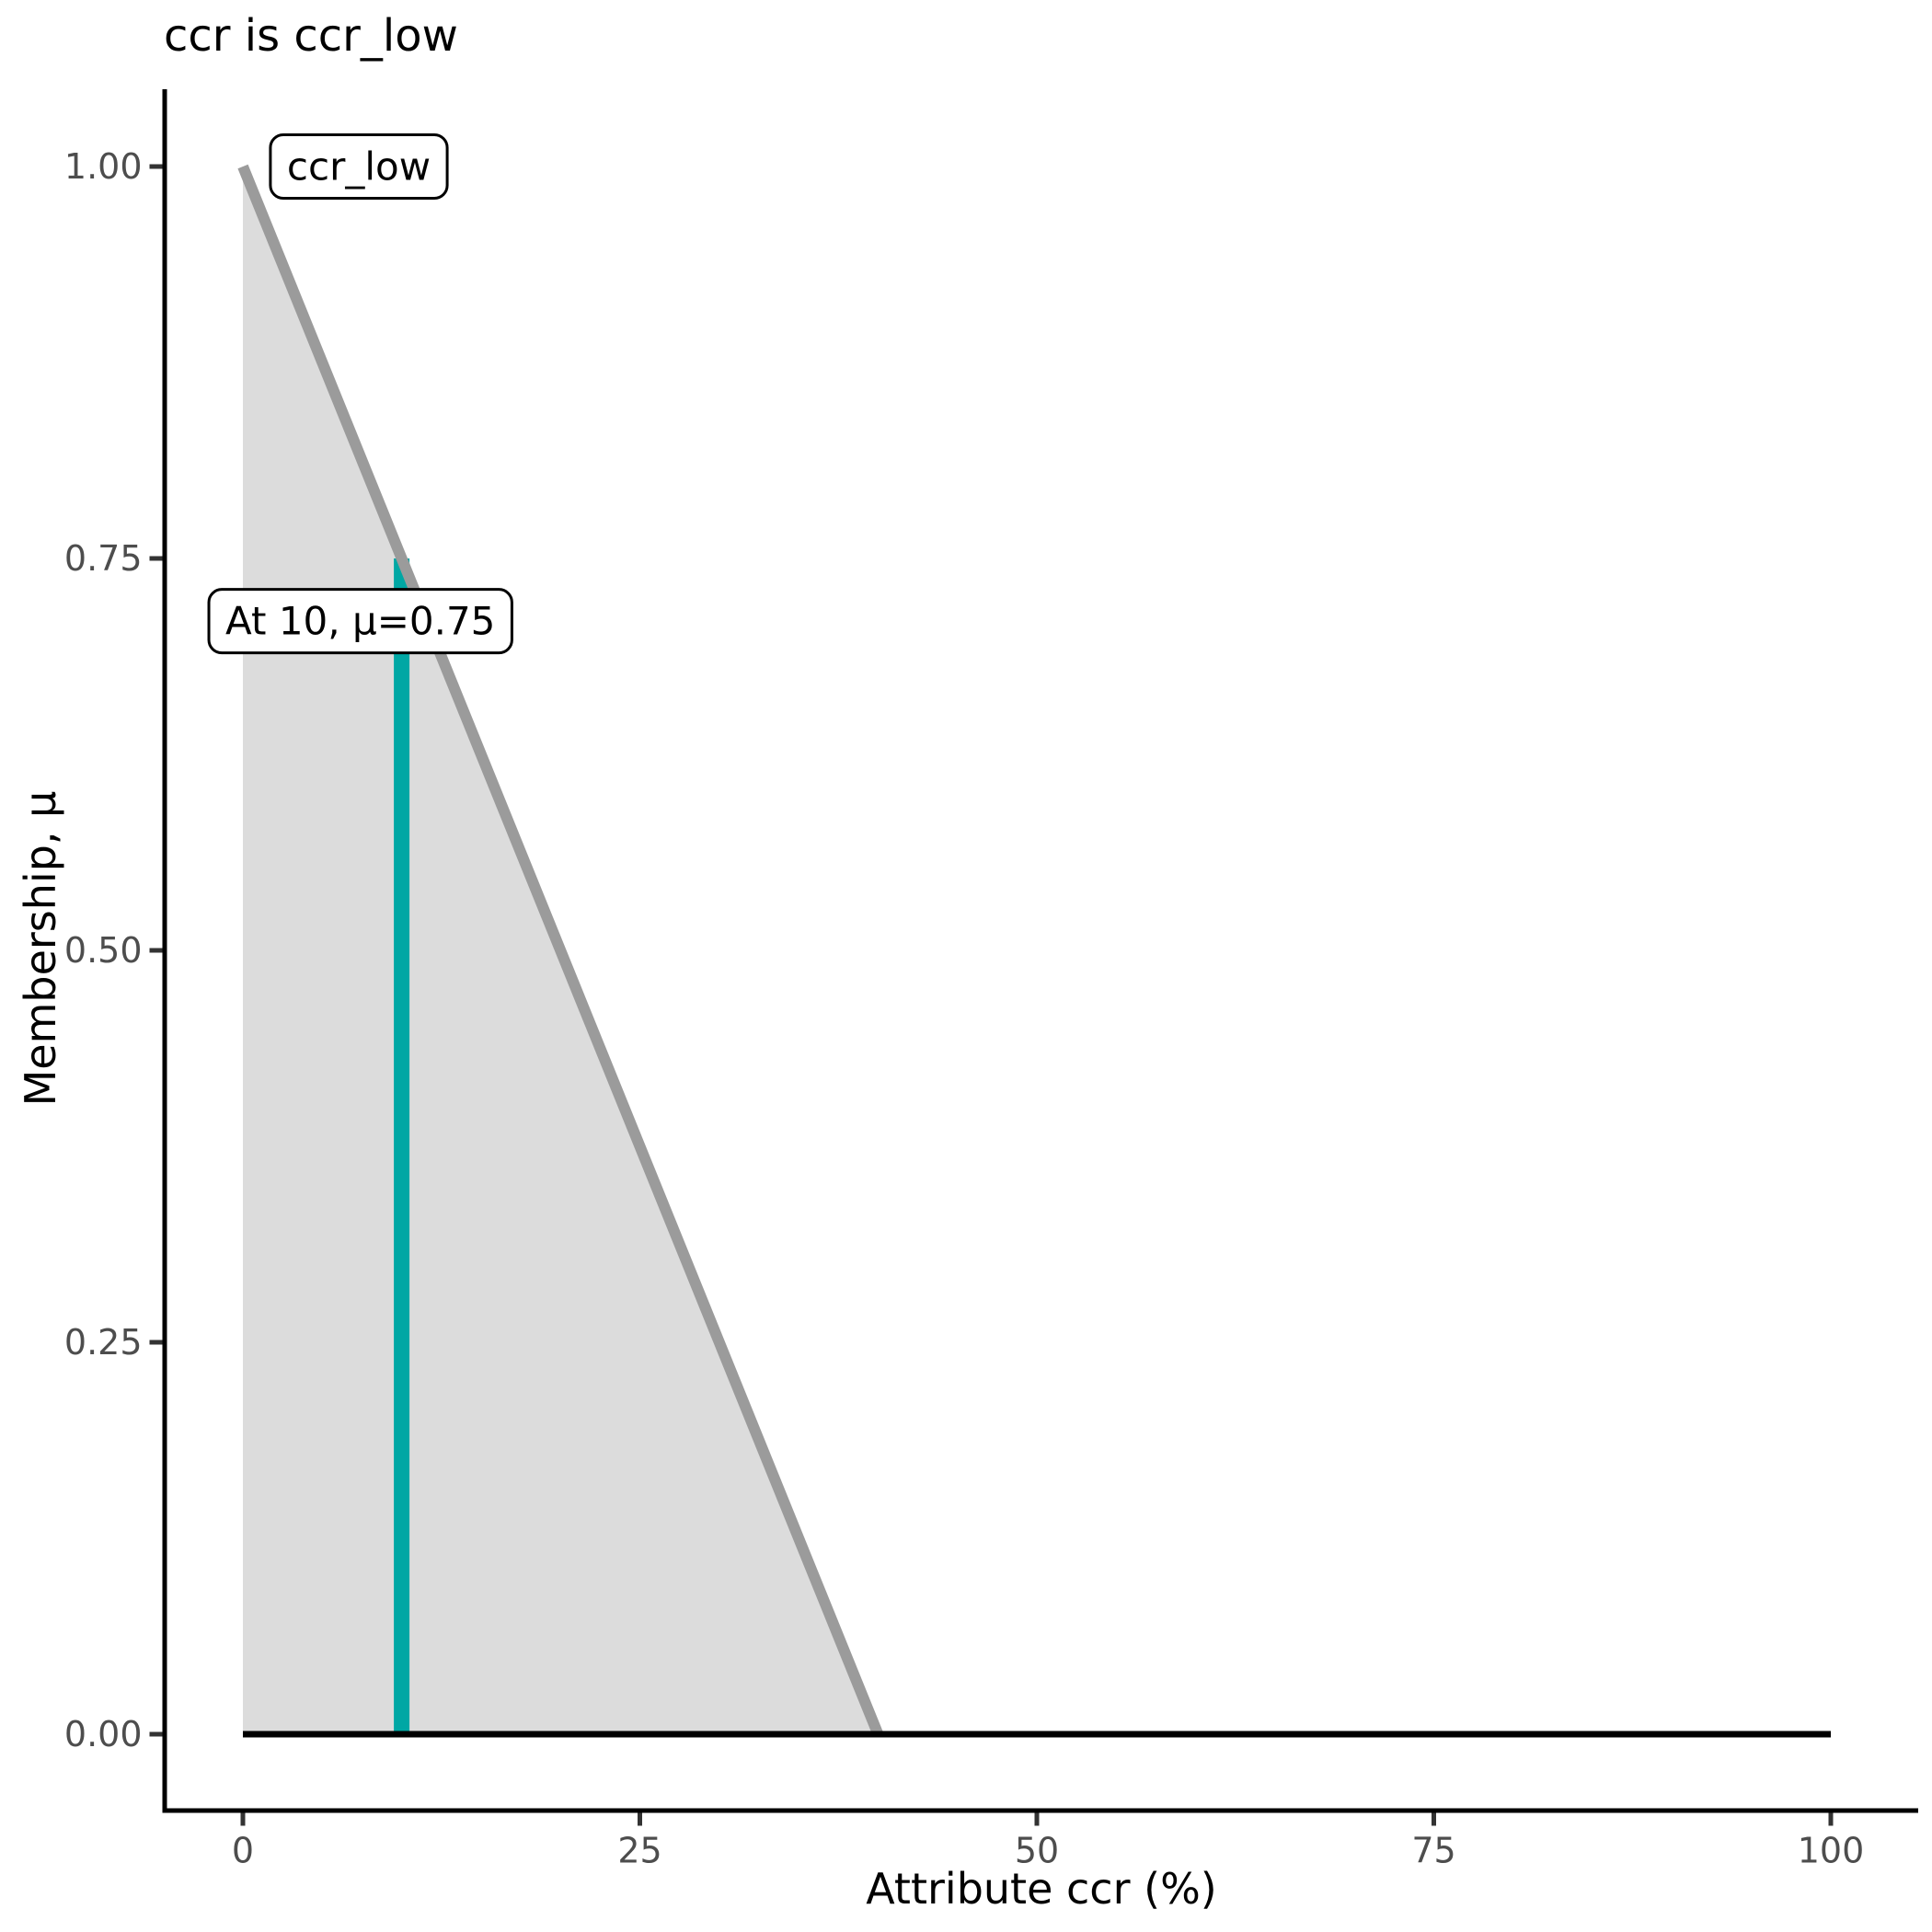 The width and height of the screenshot is (1932, 1932). I want to click on x-tick-label: 0, so click(243, 1851).